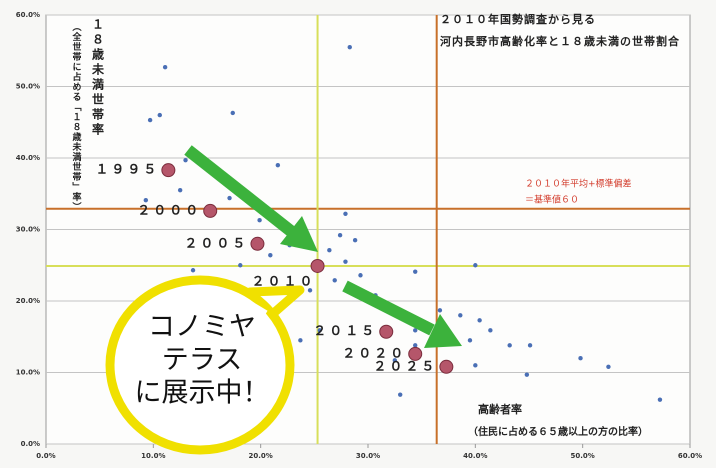  I want to click on annotation: ２０１０年平均+標準偏差, so click(578, 184).